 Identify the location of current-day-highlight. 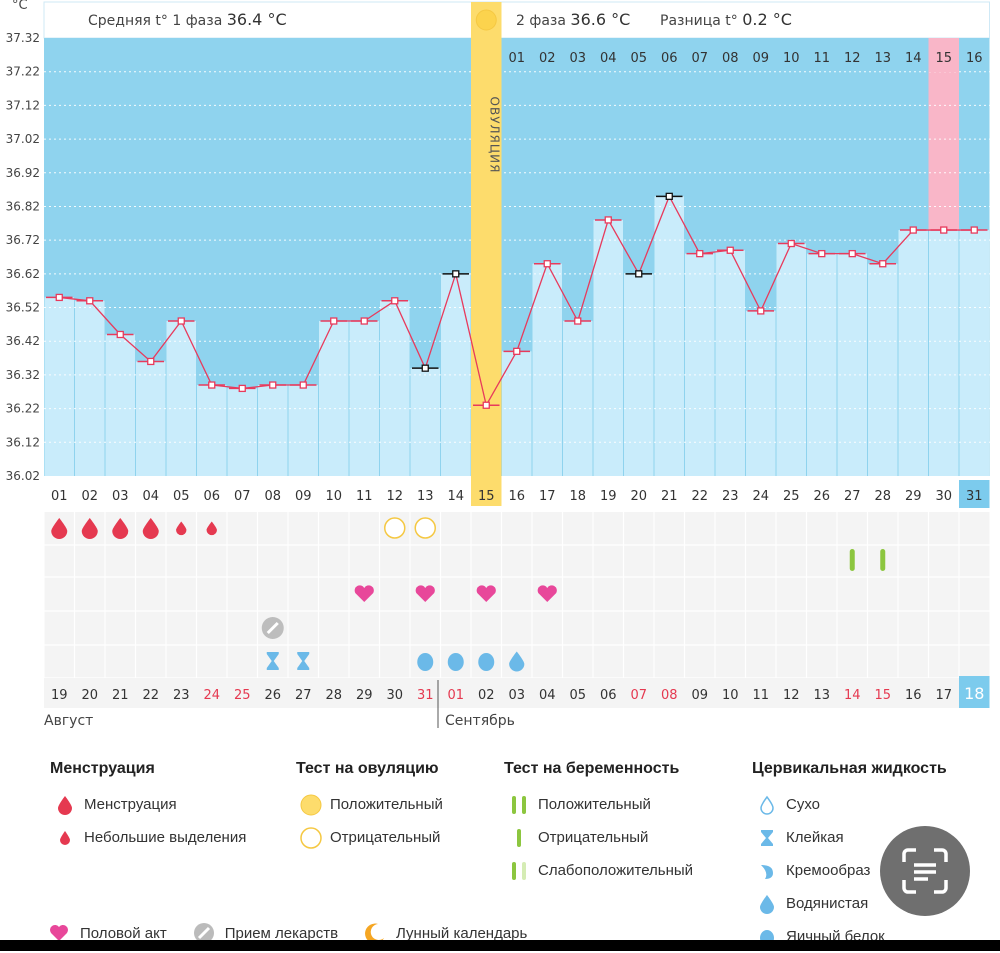
(974, 494).